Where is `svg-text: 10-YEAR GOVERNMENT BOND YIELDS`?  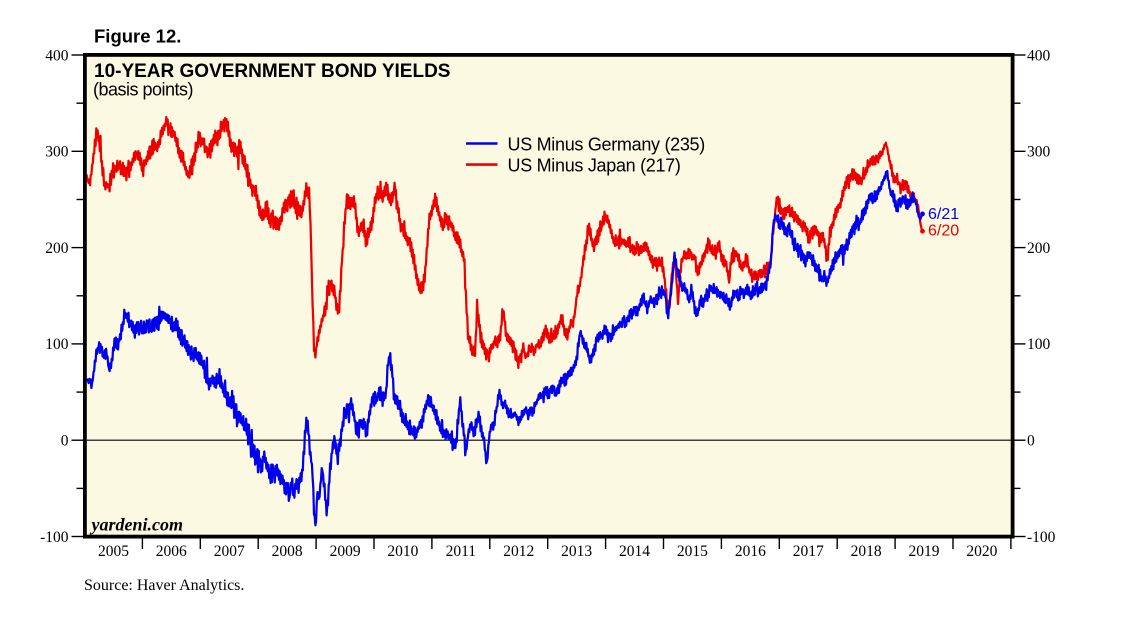 svg-text: 10-YEAR GOVERNMENT BOND YIELDS is located at coordinates (272, 71).